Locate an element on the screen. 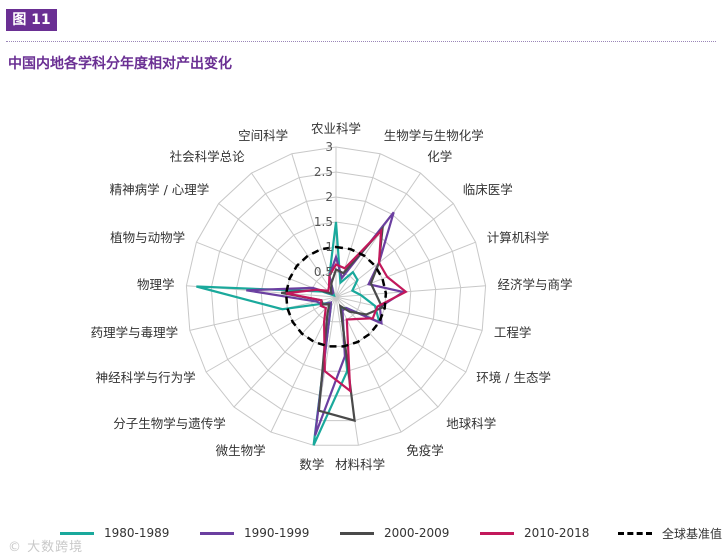  radar-series is located at coordinates (302, 328).